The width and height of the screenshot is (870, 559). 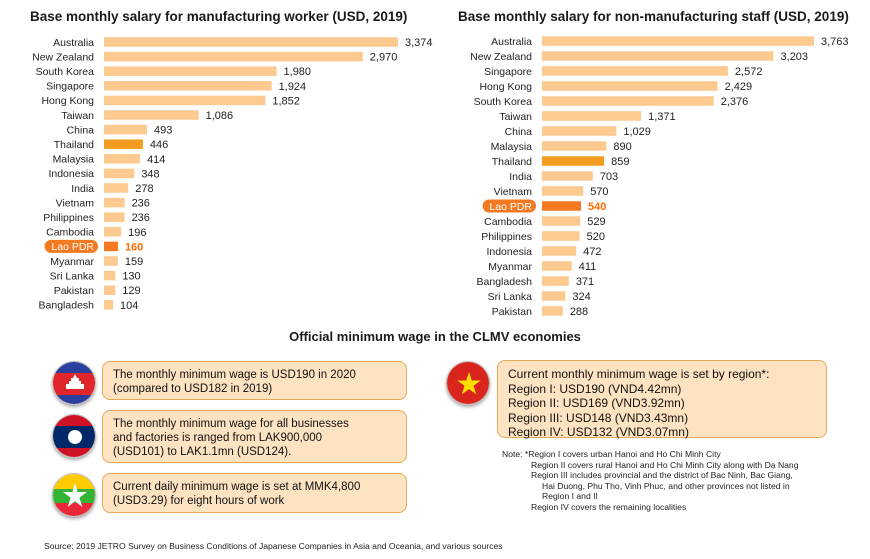 I want to click on value-label: 1,086, so click(x=220, y=116).